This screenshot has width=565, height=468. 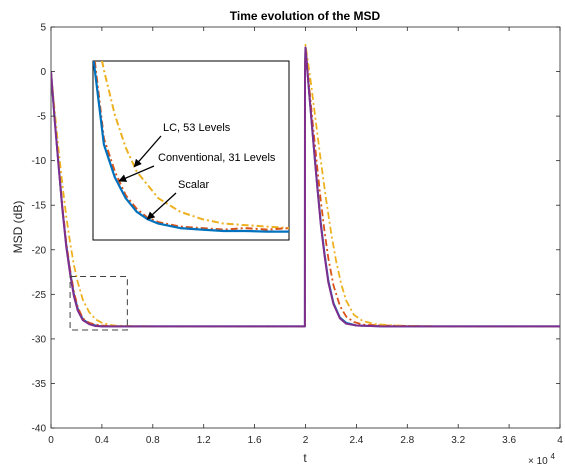 I want to click on y-tick-label: -20, so click(x=39, y=250).